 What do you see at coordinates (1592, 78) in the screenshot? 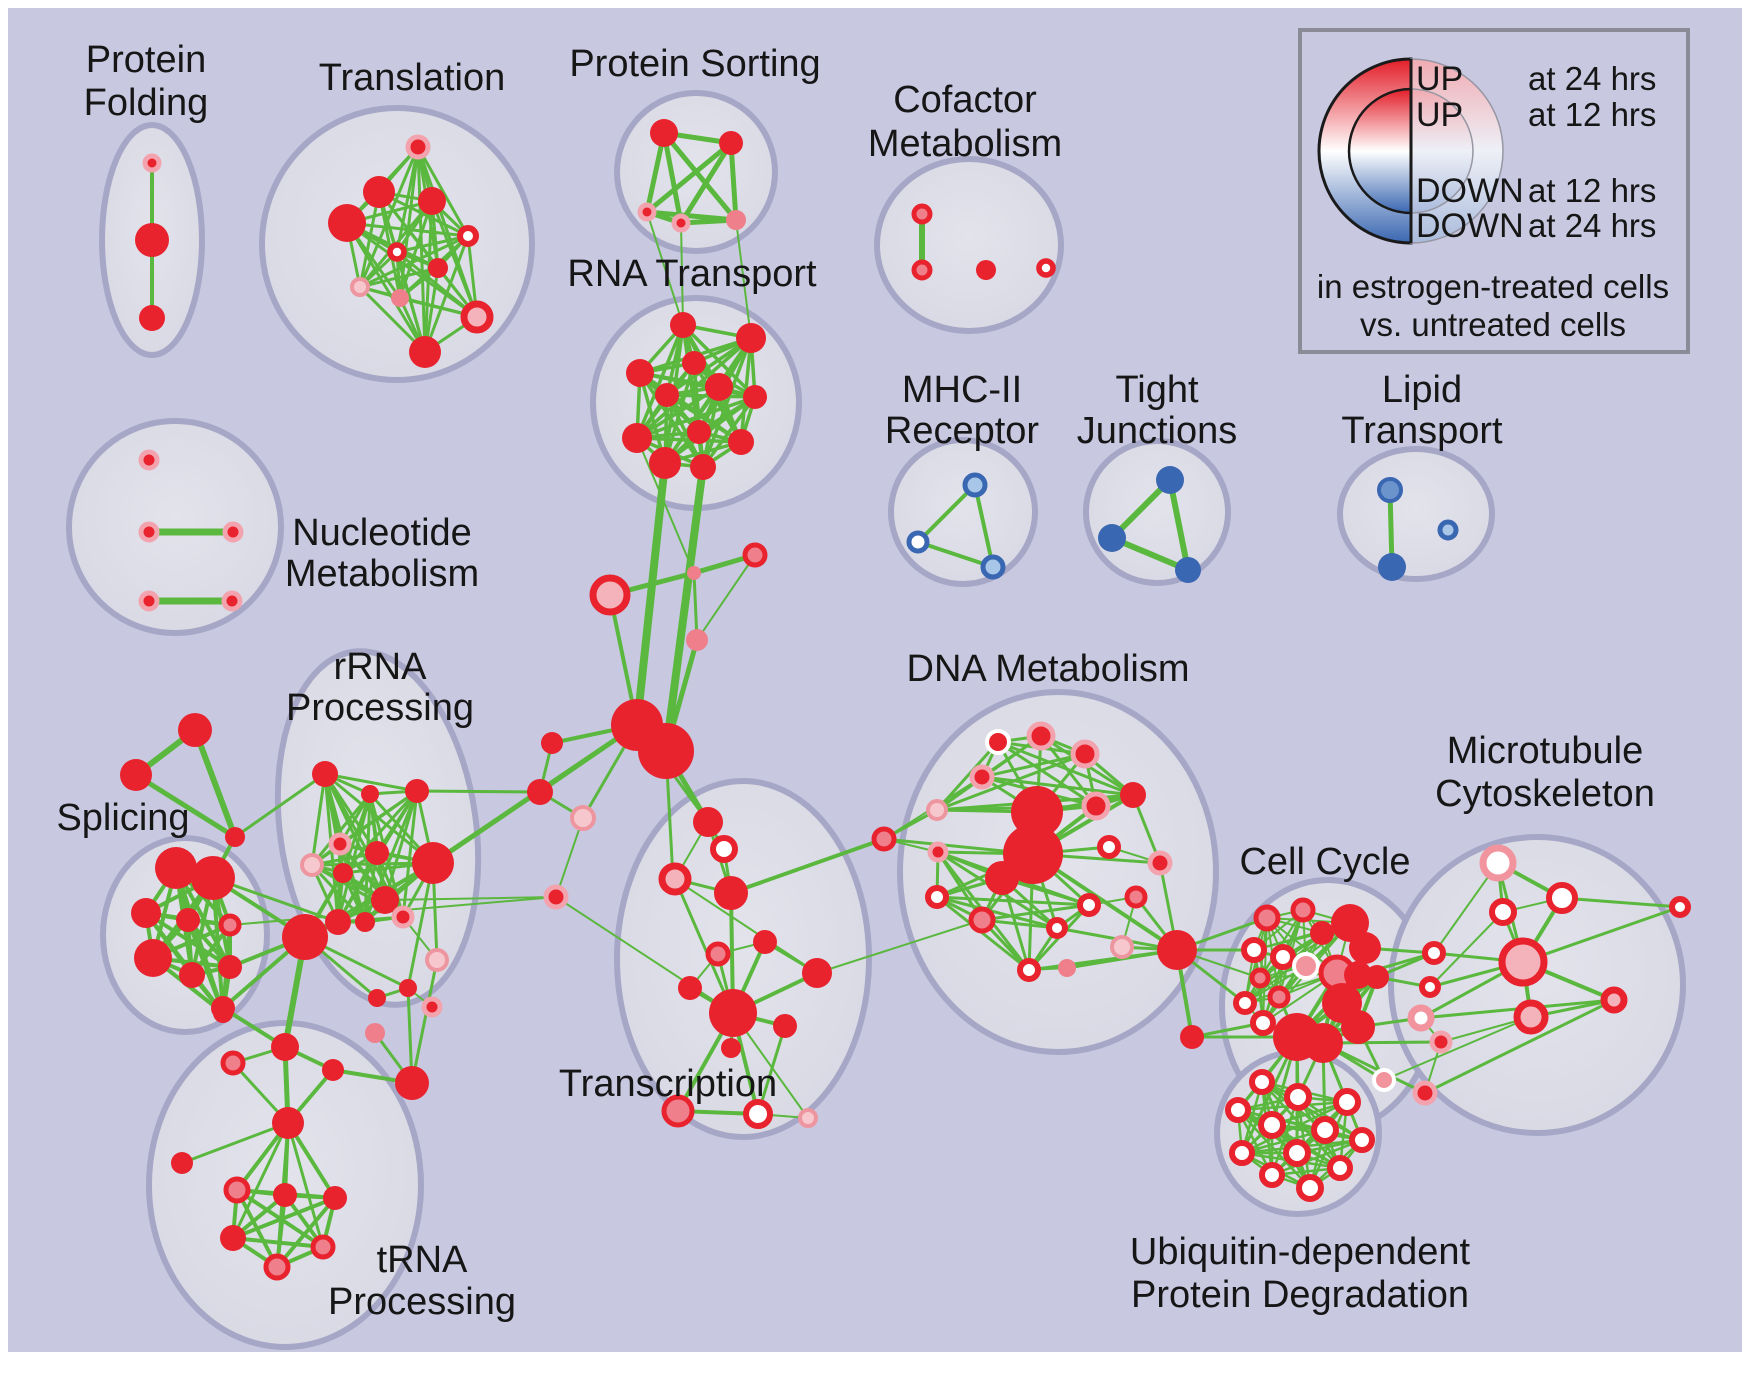
I see `legend-time-label: at 24 hrs` at bounding box center [1592, 78].